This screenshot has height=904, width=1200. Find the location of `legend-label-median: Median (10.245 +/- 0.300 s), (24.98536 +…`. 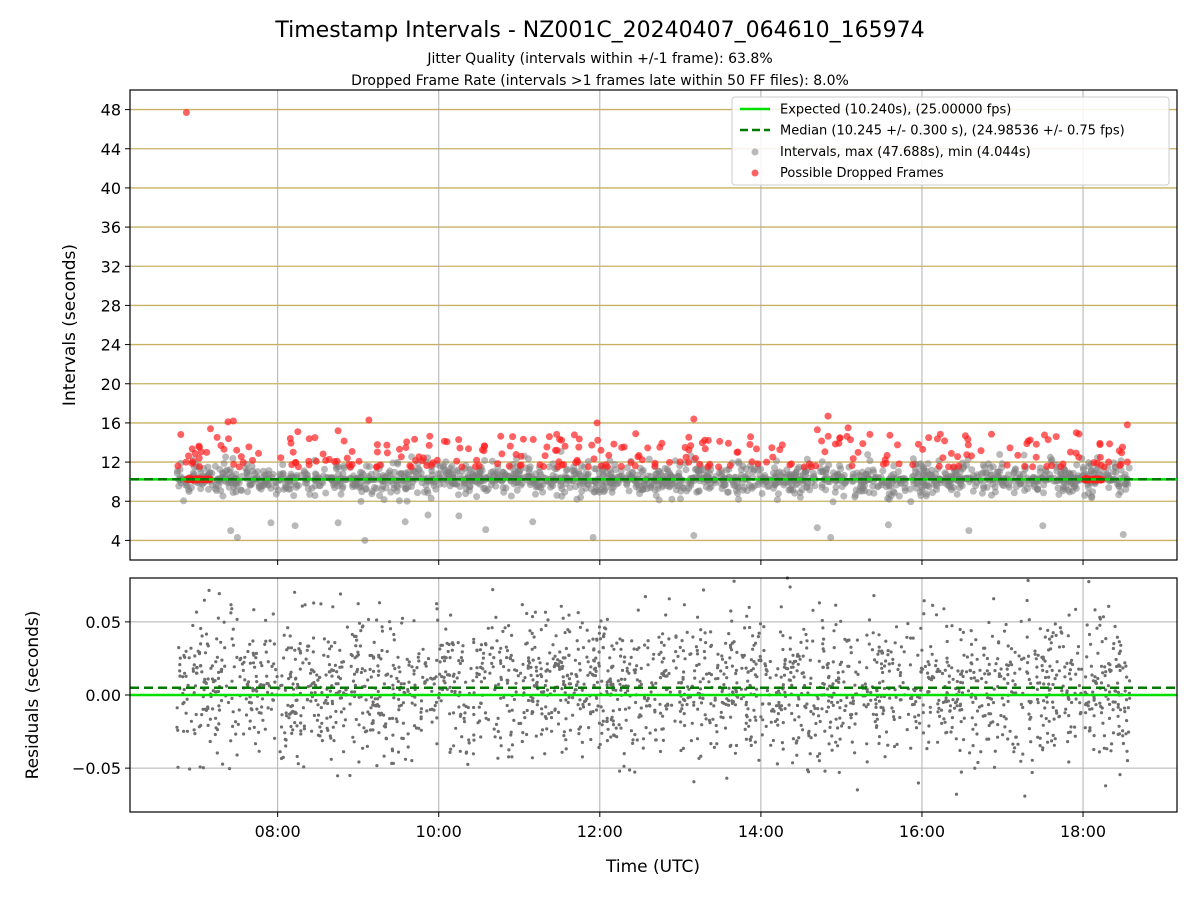

legend-label-median: Median (10.245 +/- 0.300 s), (24.98536 +… is located at coordinates (952, 131).